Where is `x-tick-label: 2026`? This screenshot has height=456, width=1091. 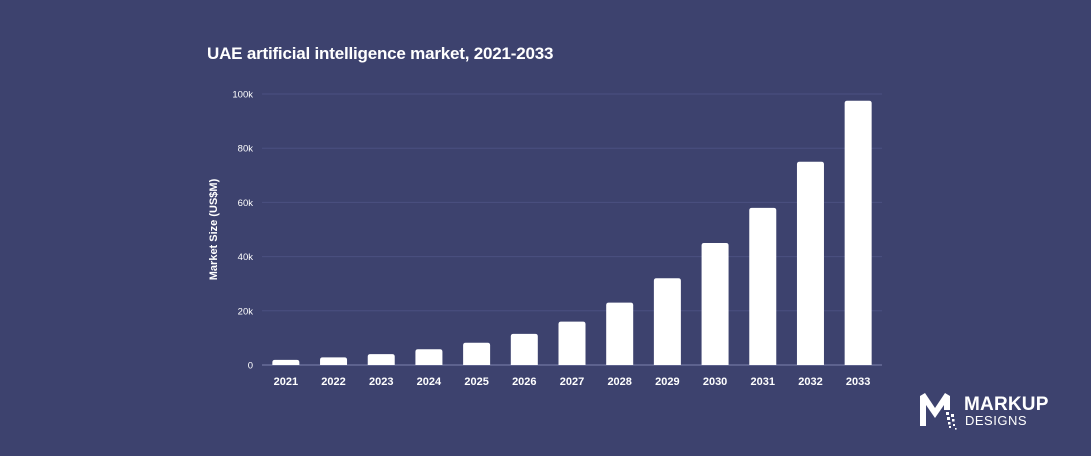
x-tick-label: 2026 is located at coordinates (524, 382).